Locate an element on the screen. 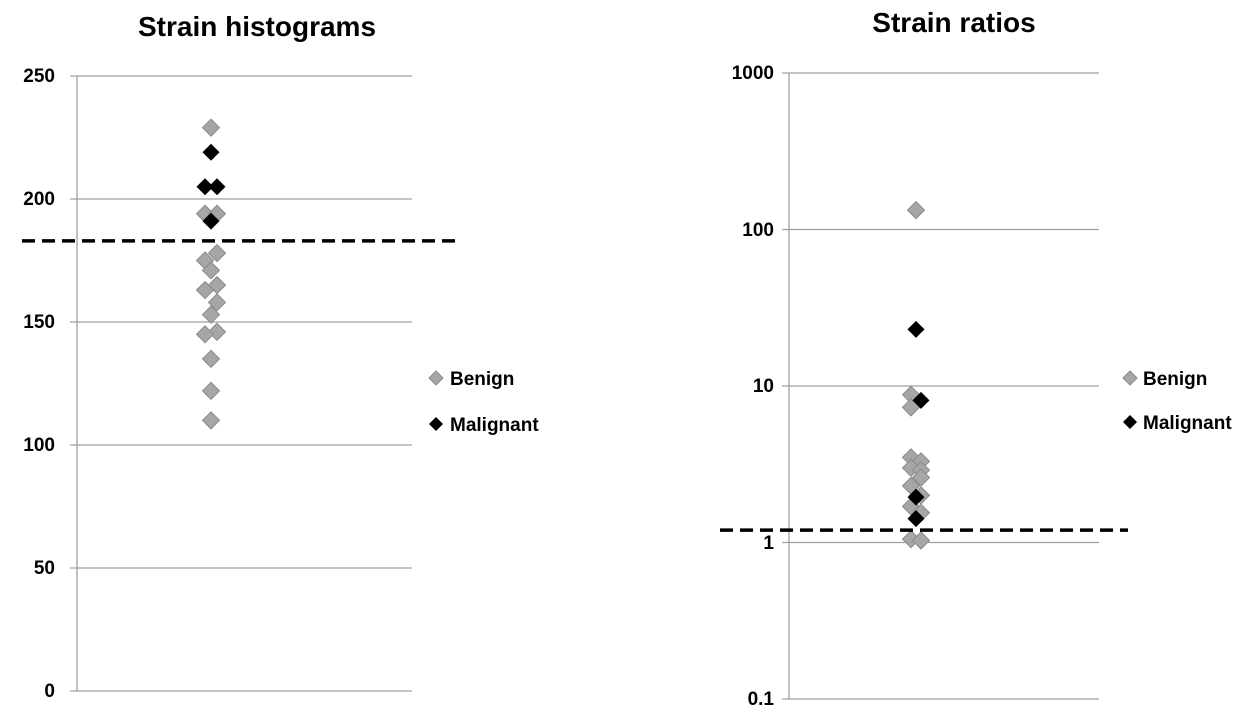  y-tick-label: 1000 is located at coordinates (753, 73).